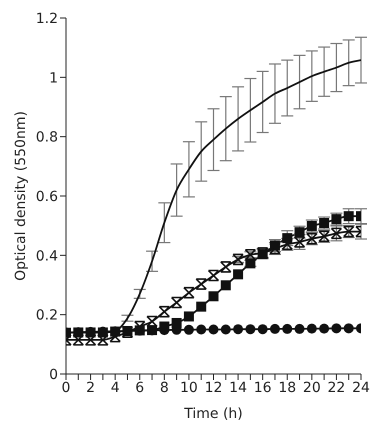  What do you see at coordinates (164, 388) in the screenshot?
I see `x-tick-label: 8` at bounding box center [164, 388].